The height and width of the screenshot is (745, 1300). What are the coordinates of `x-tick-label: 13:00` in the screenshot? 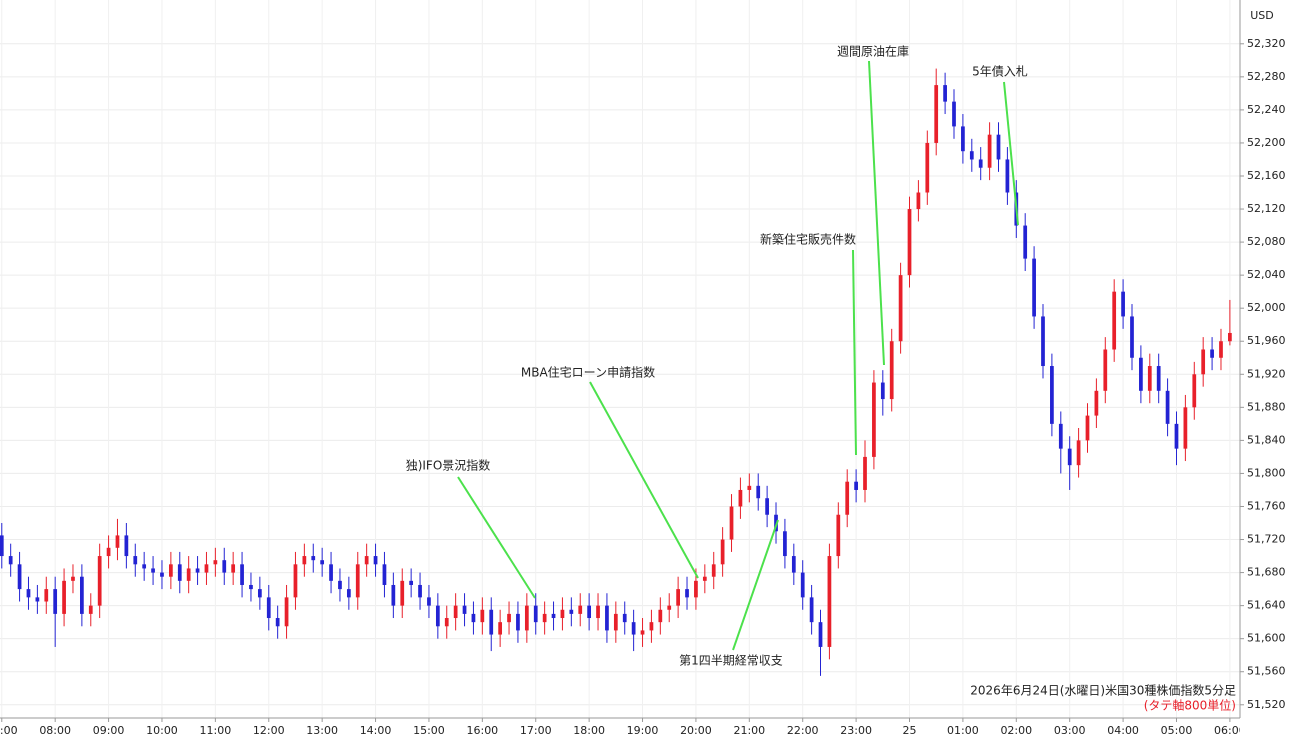 It's located at (322, 730).